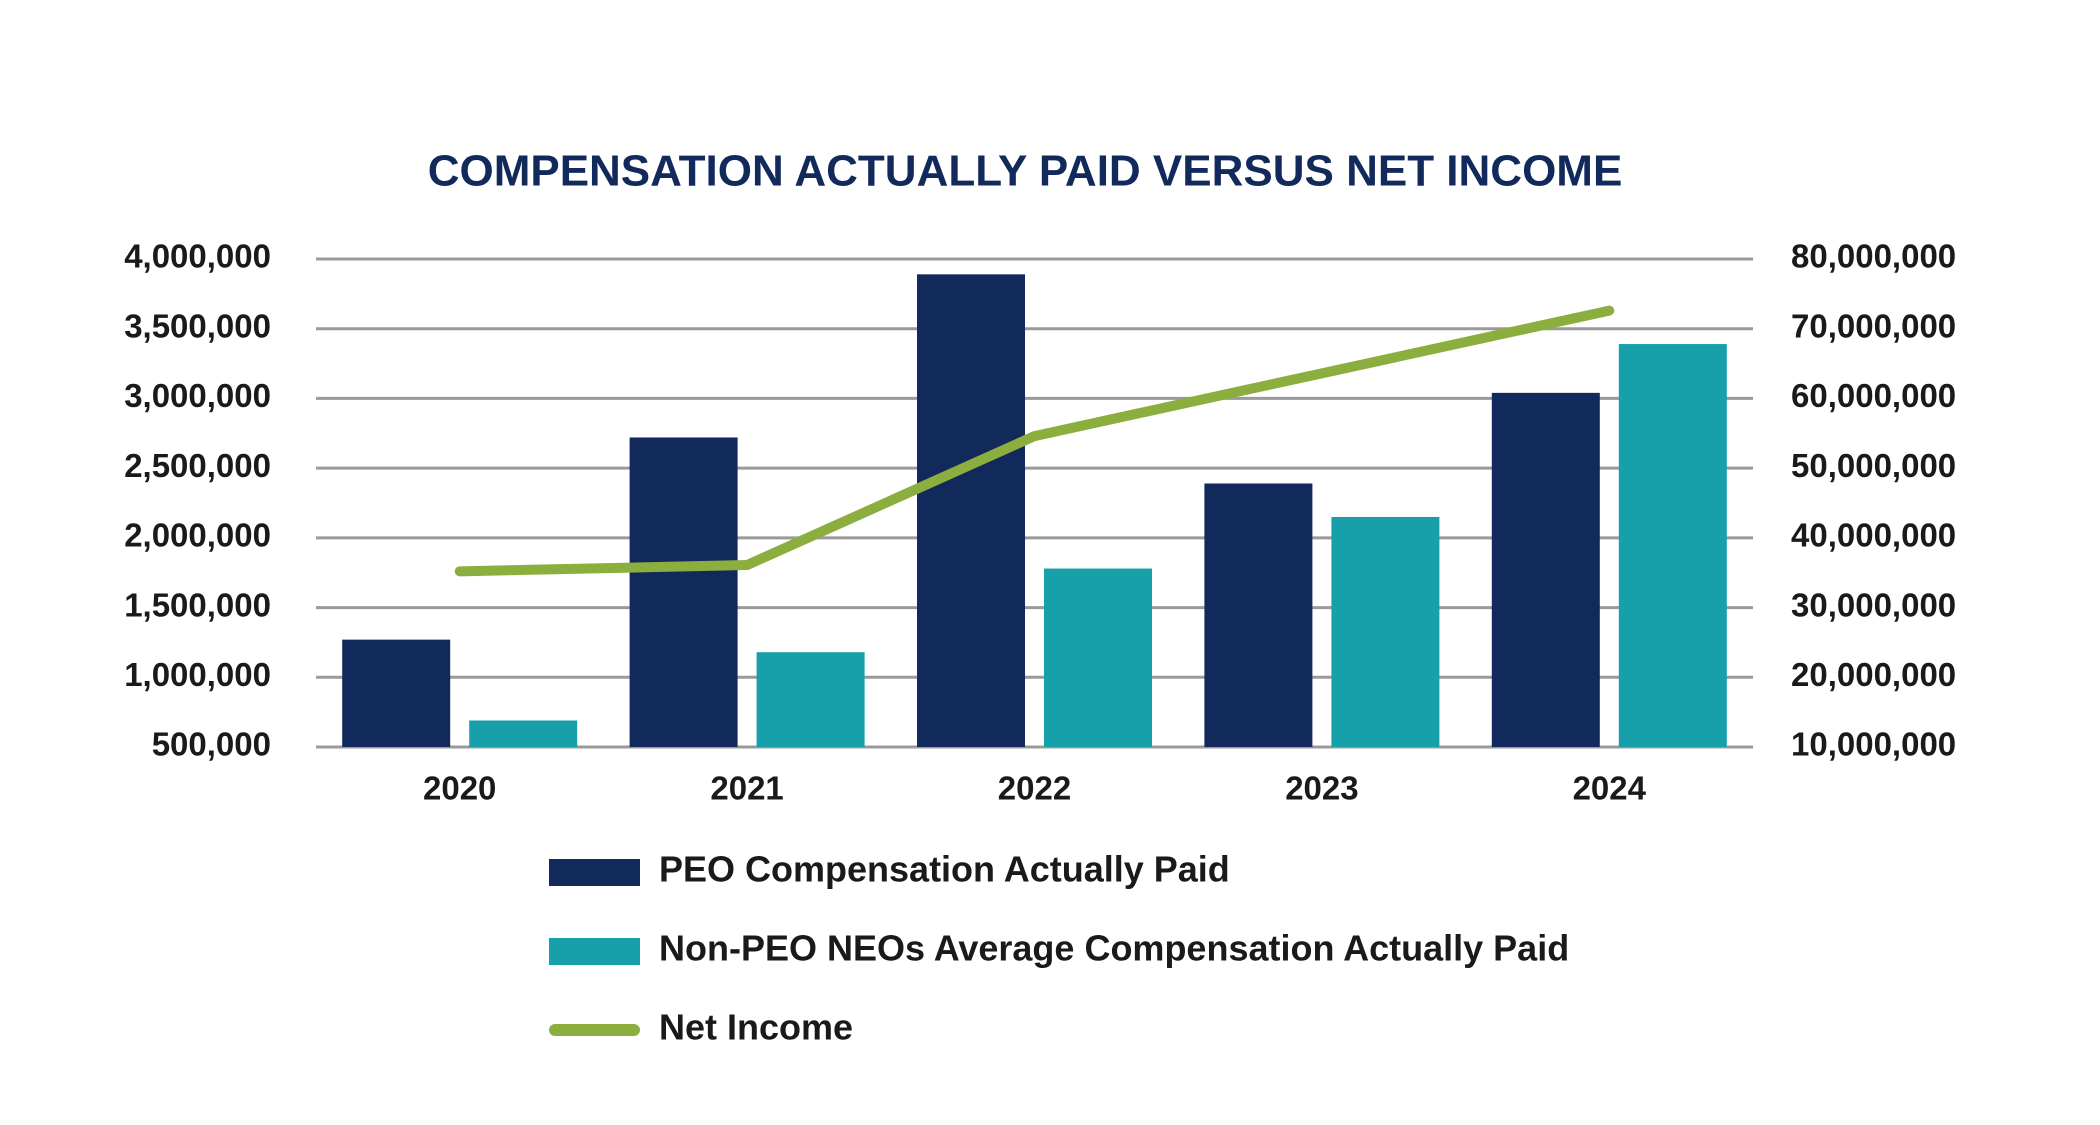 This screenshot has width=2100, height=1125. I want to click on line-series, so click(1034, 441).